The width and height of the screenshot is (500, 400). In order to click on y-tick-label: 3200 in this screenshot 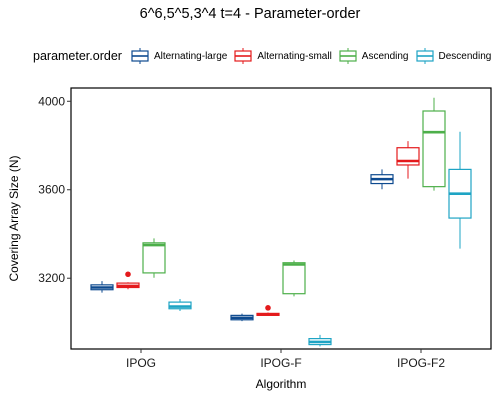, I will do `click(51, 278)`.